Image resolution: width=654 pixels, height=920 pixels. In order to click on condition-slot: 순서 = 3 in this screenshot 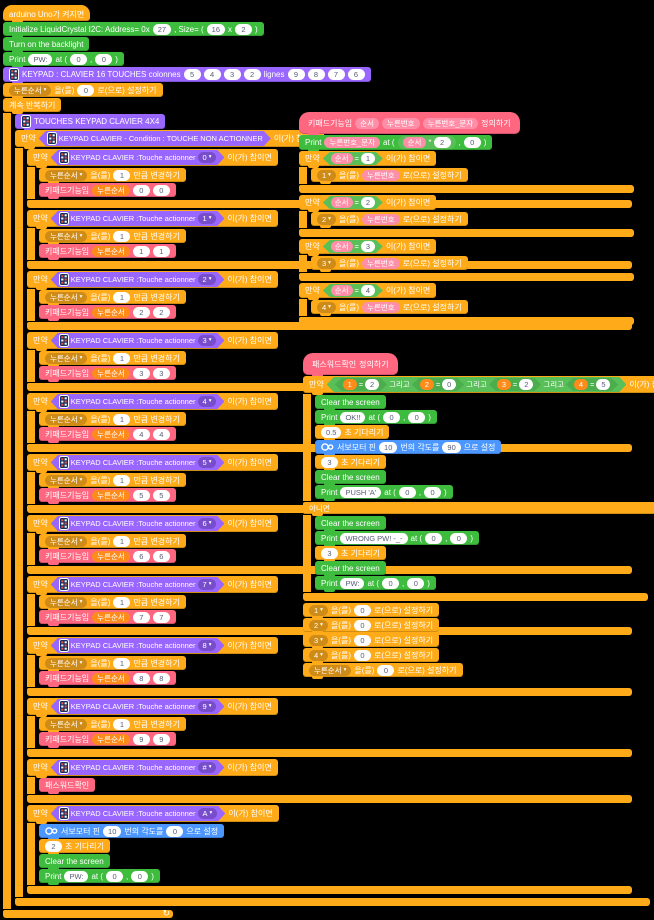, I will do `click(353, 246)`.